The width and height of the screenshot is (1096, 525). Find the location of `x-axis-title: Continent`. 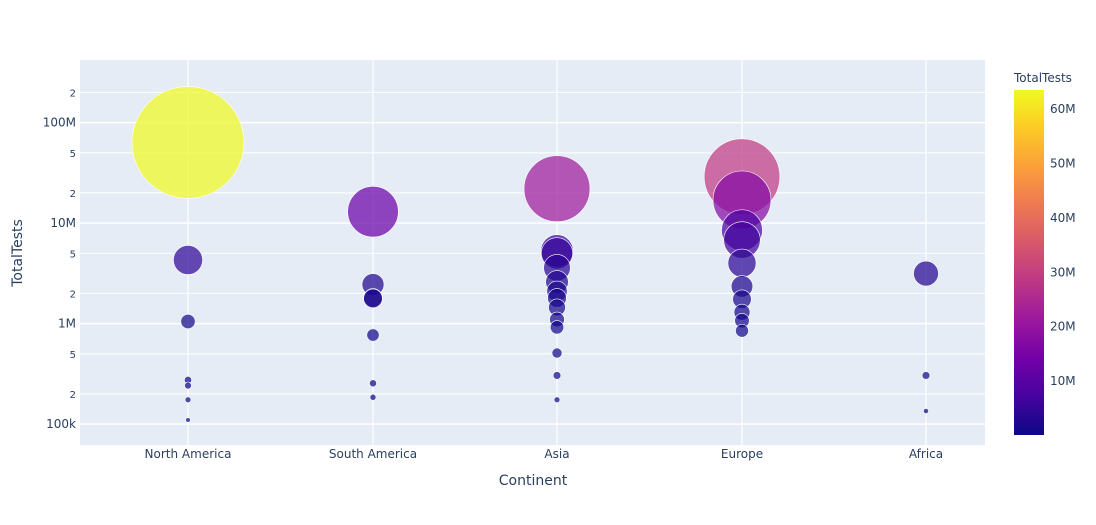

x-axis-title: Continent is located at coordinates (533, 481).